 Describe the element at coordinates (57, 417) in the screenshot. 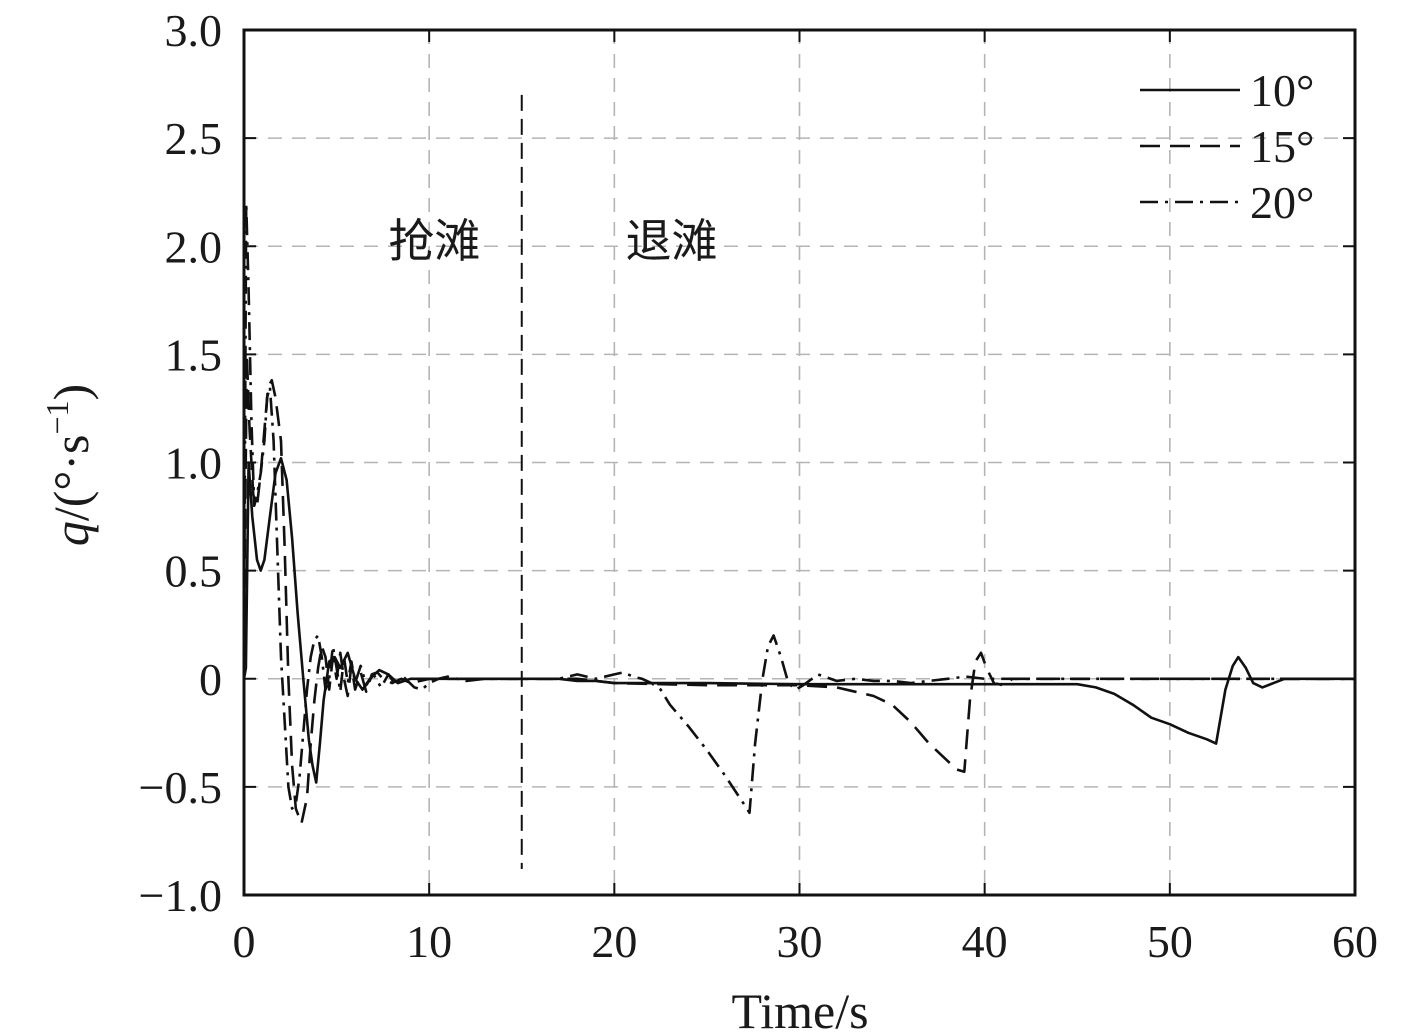

I see `y-axis-label-exponent: −1` at that location.